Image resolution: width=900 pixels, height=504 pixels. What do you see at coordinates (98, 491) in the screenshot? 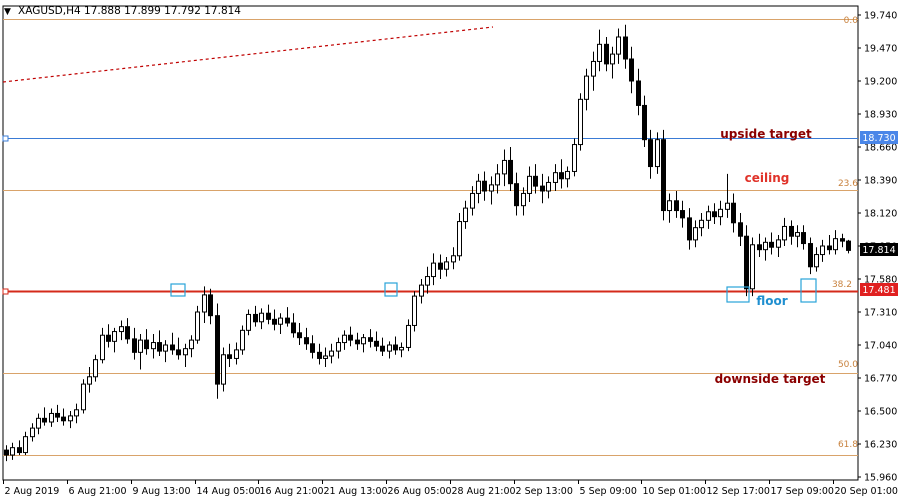
I see `time-tick-label: 6 Aug 21:00` at bounding box center [98, 491].